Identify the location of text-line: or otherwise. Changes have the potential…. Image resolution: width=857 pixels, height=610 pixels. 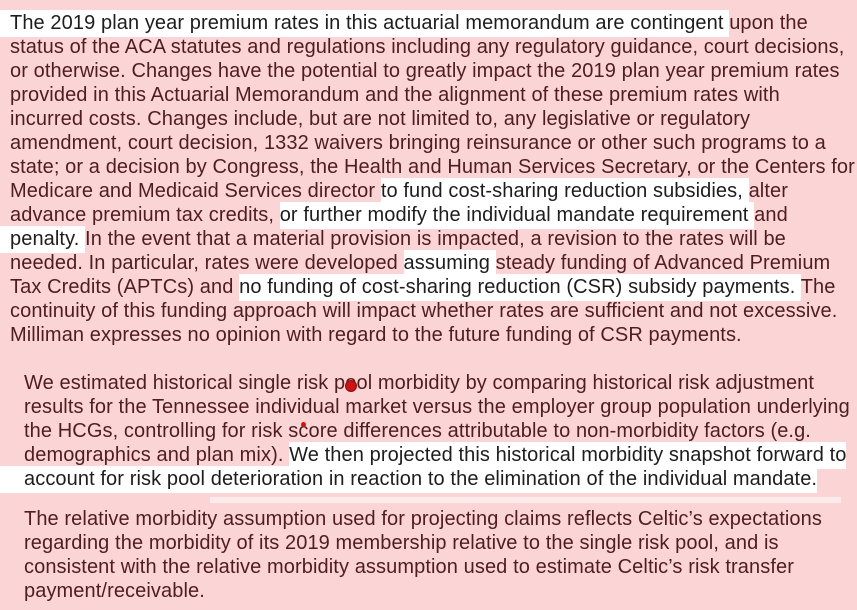
(428, 71).